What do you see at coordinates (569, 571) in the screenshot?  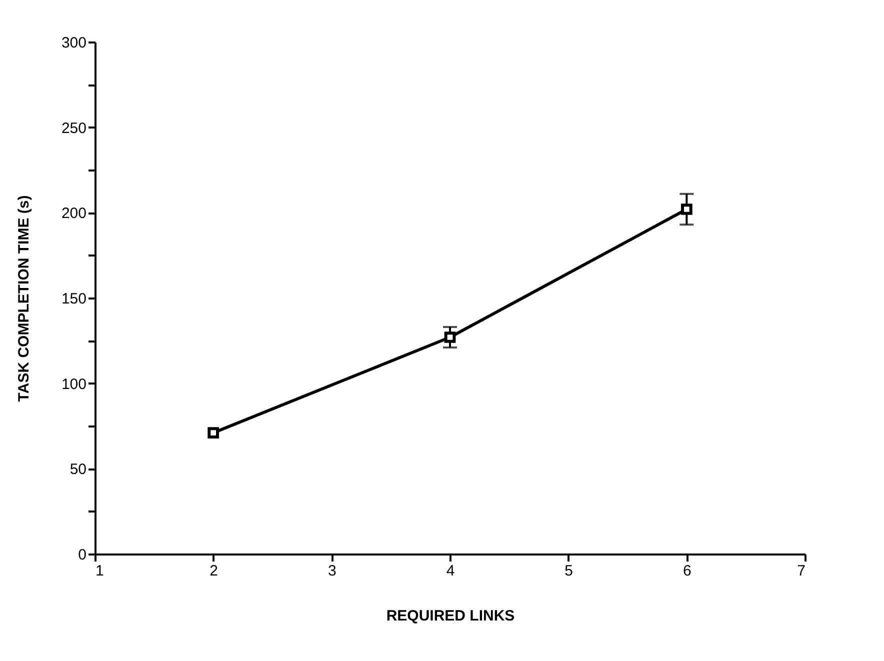 I see `x-tick-label: 5` at bounding box center [569, 571].